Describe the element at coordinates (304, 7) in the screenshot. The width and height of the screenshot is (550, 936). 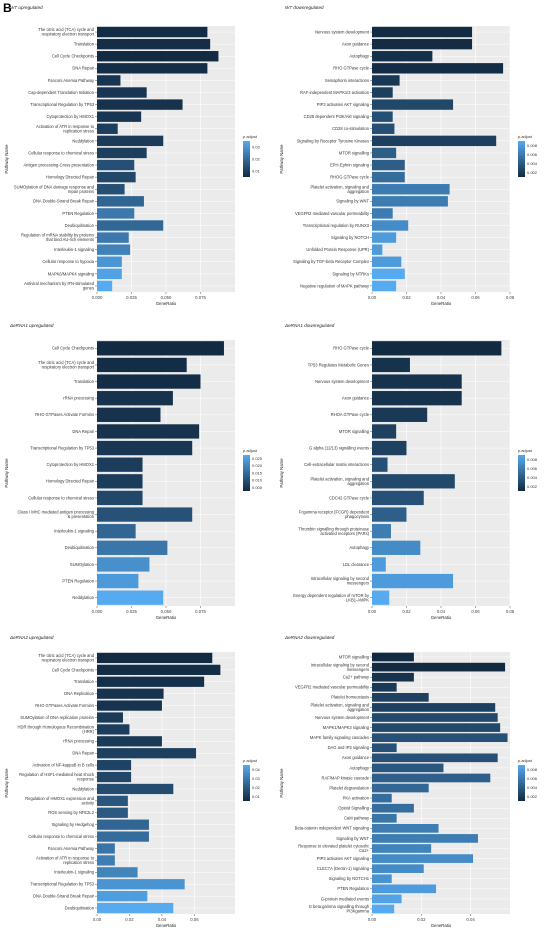
I see `chart-title: WT downregulated` at that location.